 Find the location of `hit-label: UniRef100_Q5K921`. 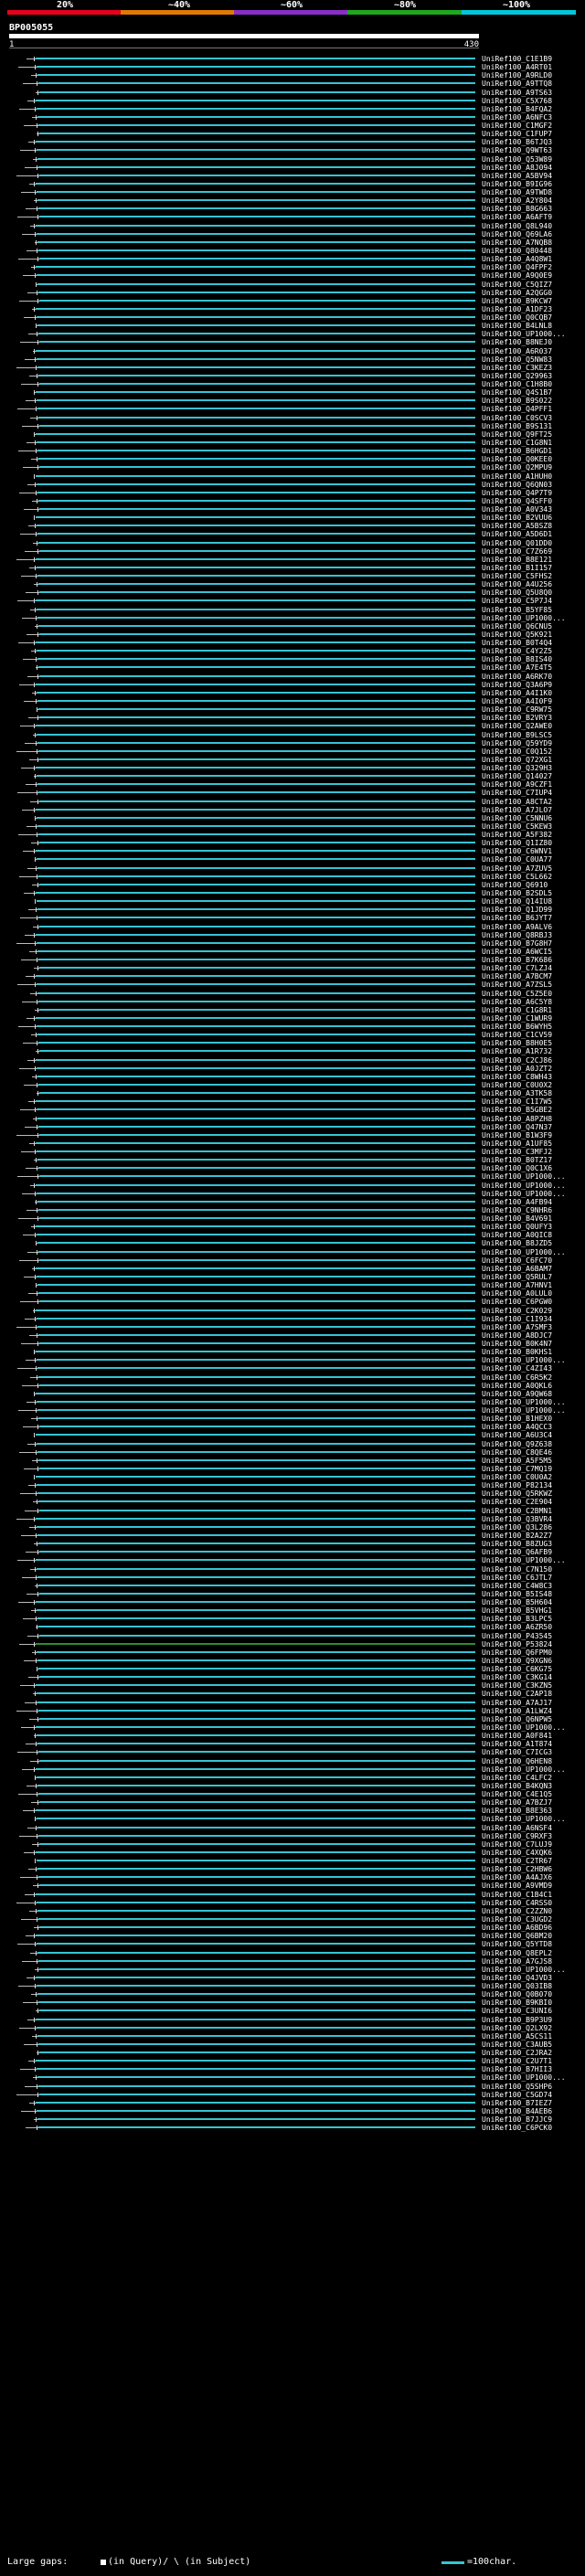

hit-label: UniRef100_Q5K921 is located at coordinates (517, 634).